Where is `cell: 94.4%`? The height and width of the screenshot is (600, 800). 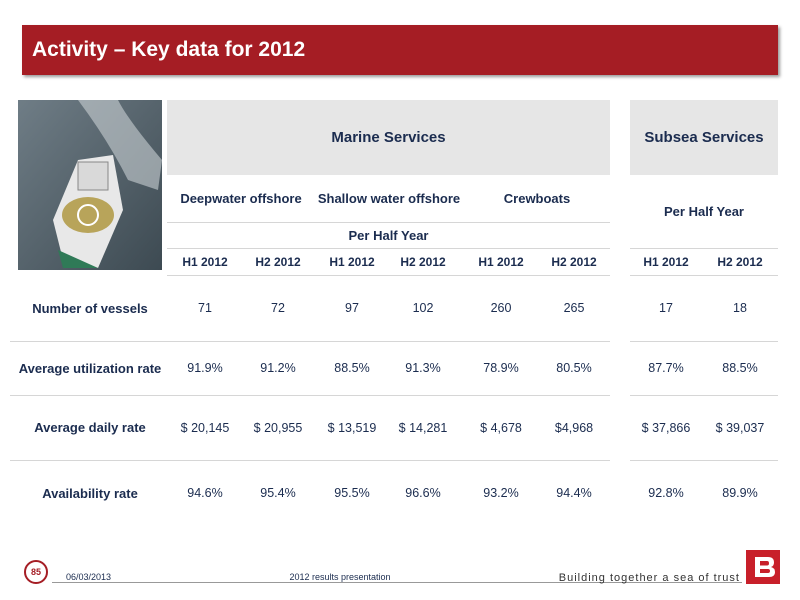
cell: 94.4% is located at coordinates (574, 493).